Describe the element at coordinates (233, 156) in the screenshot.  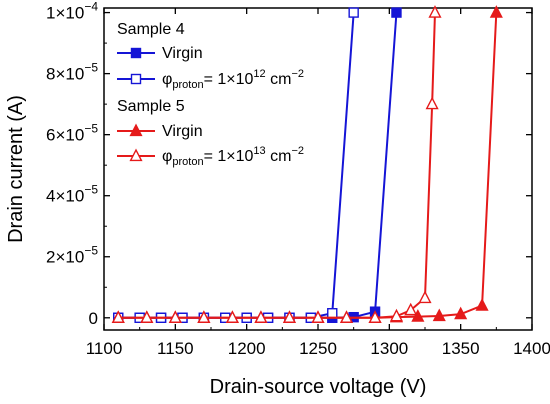
I see `legend-label: φproton= 1×1013 cm−2` at that location.